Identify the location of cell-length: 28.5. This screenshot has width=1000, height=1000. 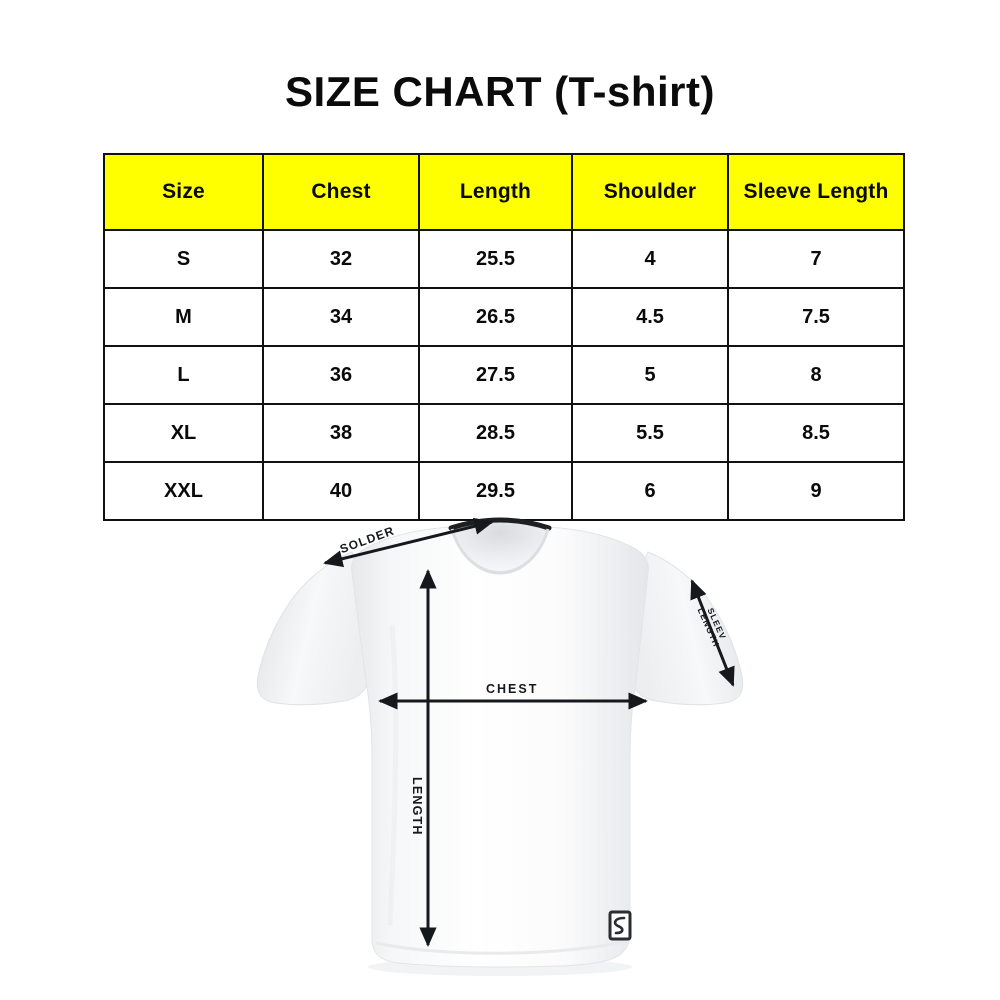
(495, 433).